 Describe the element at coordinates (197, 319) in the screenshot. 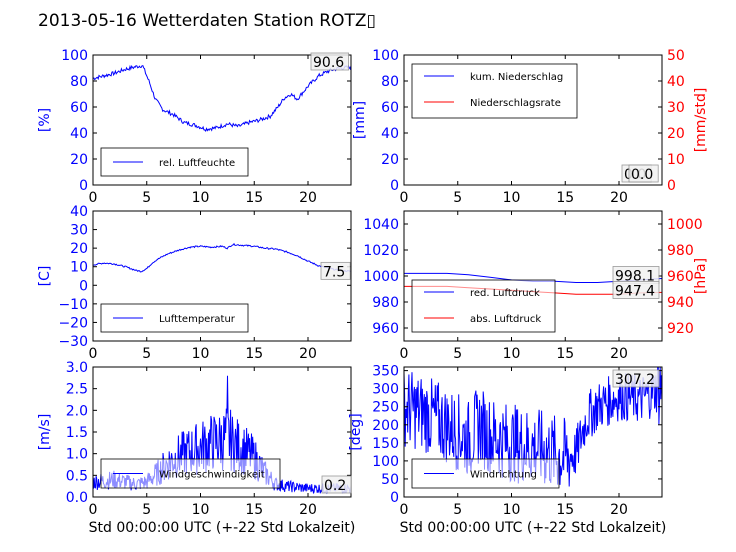

I see `legend-entry: Lufttemperatur` at that location.